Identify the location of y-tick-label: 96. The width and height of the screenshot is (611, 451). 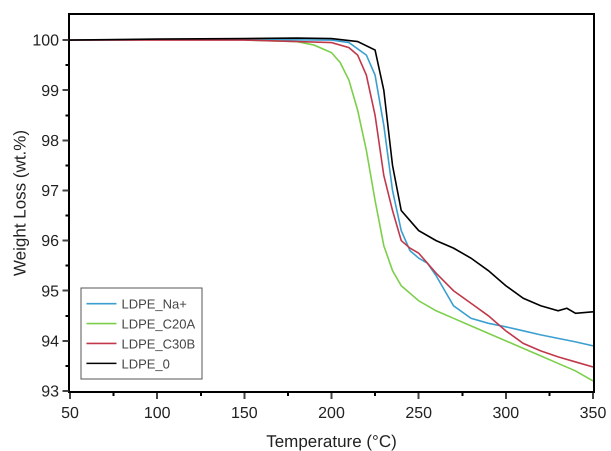
(50, 241).